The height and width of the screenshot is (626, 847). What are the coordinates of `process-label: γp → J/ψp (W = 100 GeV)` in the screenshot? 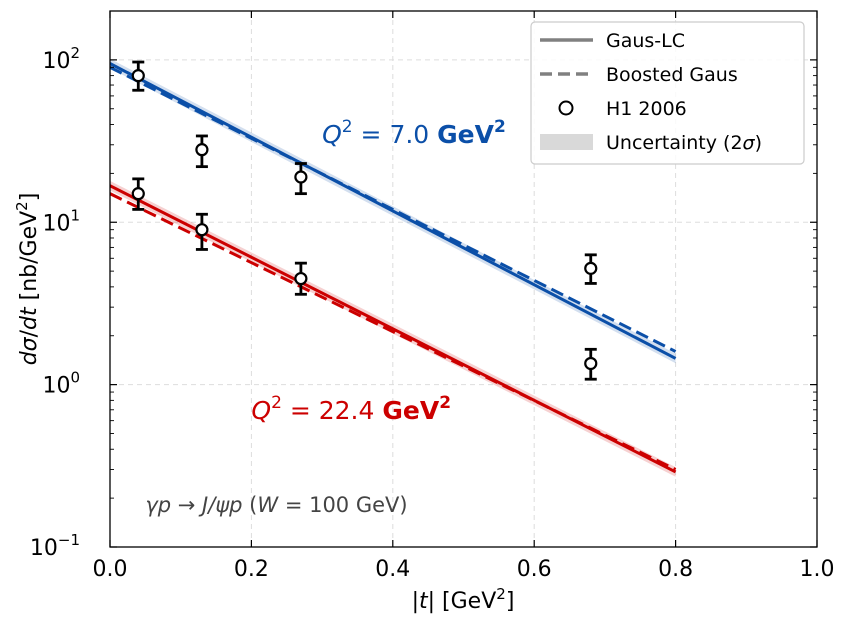 It's located at (276, 505).